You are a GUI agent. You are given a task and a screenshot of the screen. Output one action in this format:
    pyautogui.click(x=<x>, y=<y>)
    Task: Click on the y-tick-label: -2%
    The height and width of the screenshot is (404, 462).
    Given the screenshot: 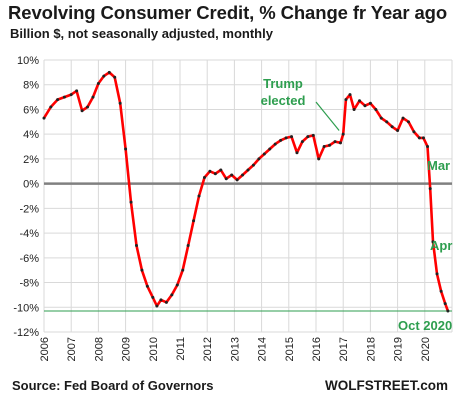 What is the action you would take?
    pyautogui.click(x=29, y=209)
    